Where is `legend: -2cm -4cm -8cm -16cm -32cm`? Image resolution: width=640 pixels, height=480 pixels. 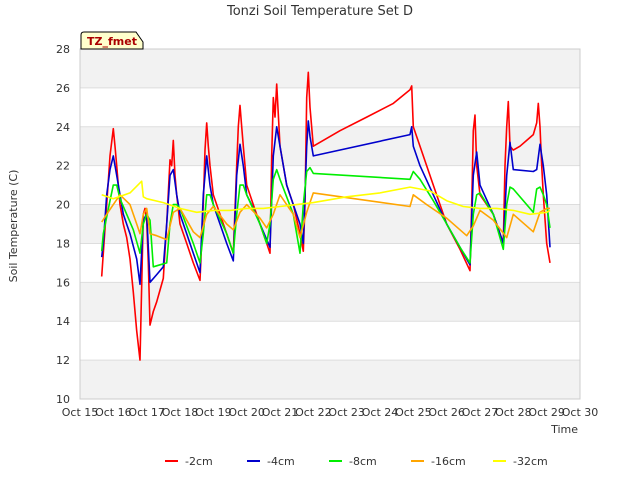 legend: -2cm -4cm -8cm -16cm -32cm is located at coordinates (356, 461).